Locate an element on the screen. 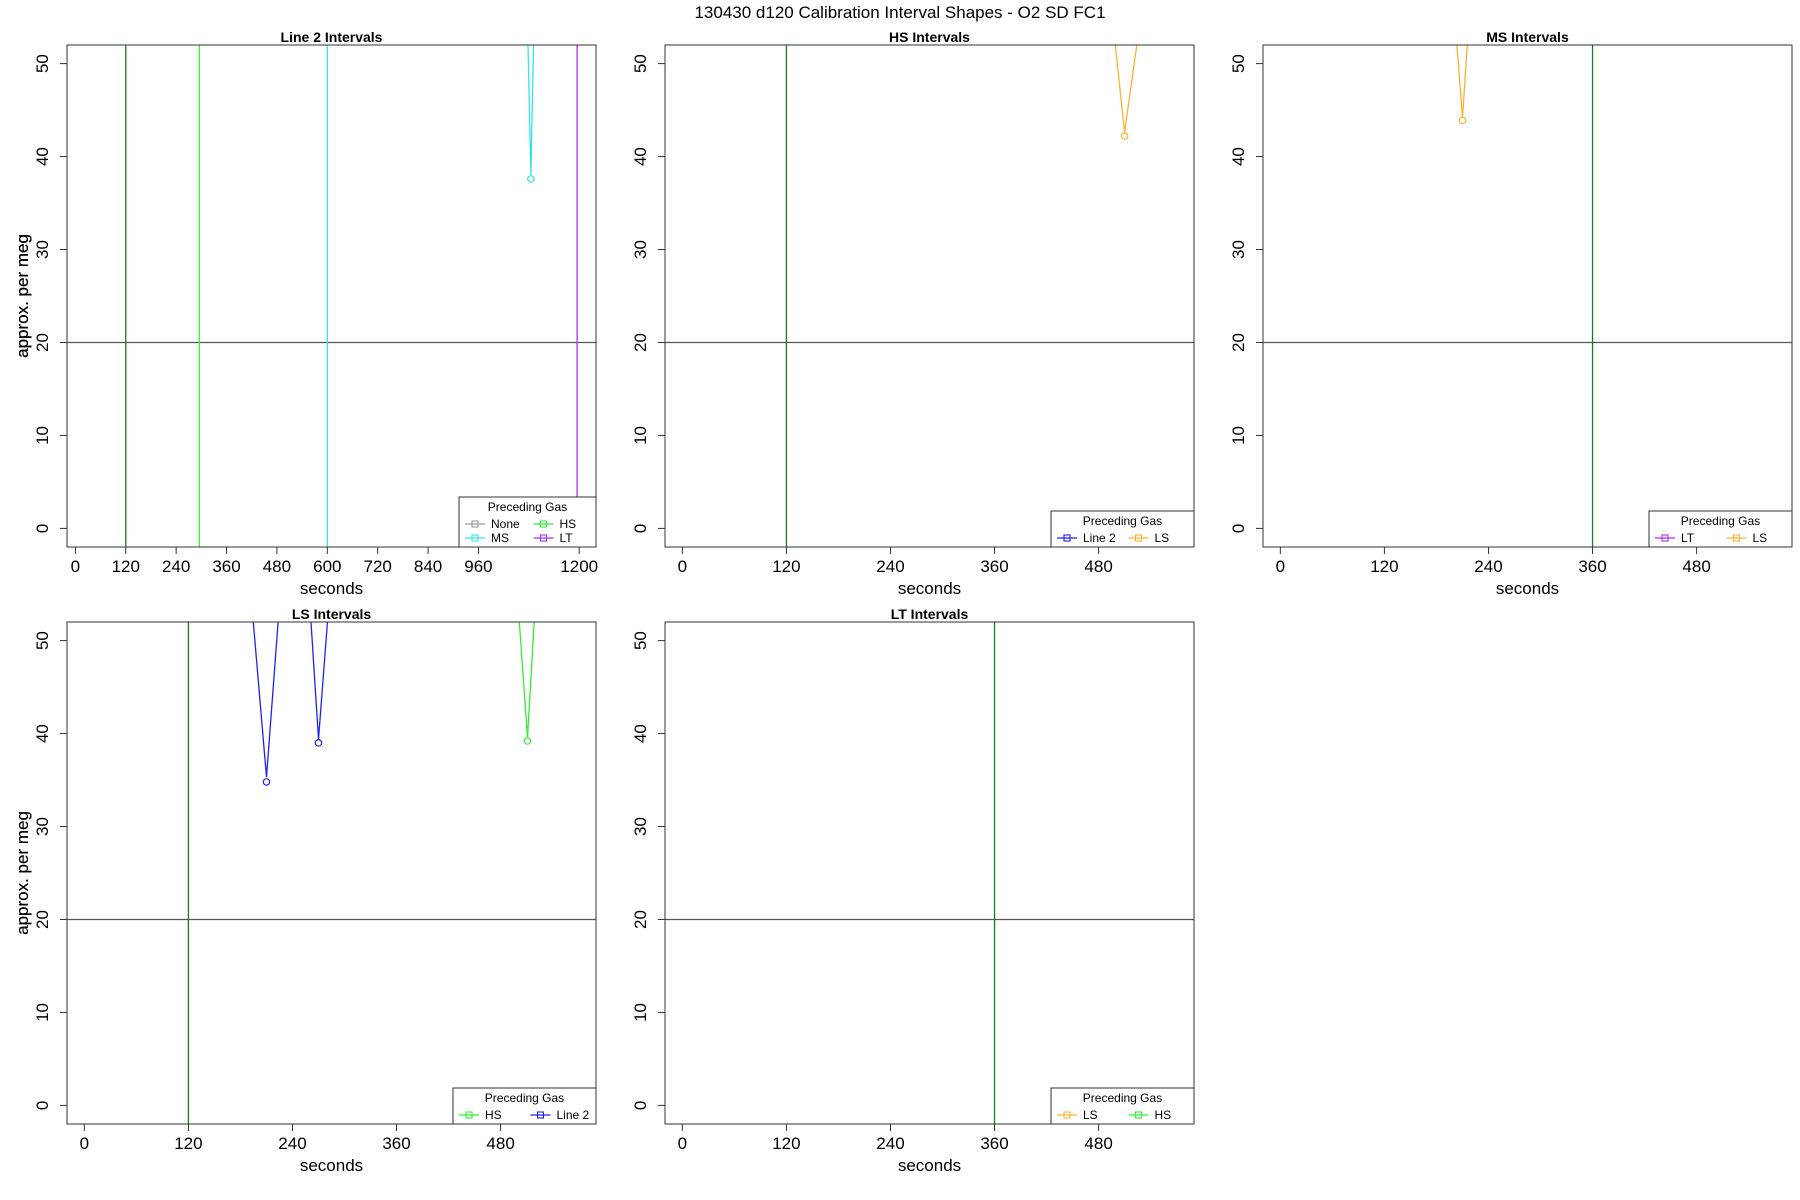 This screenshot has width=1800, height=1200. x-tick-label: 840 is located at coordinates (428, 566).